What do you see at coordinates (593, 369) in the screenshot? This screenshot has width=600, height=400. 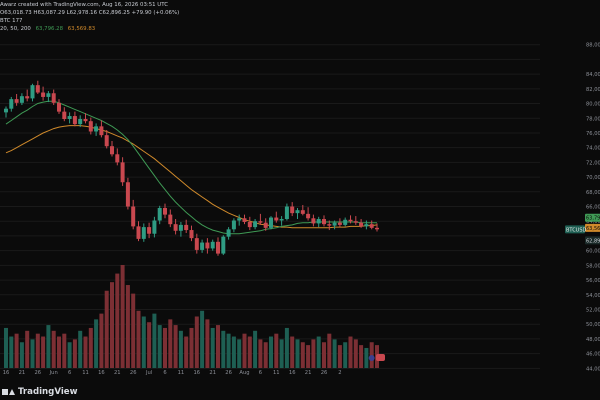 I see `price-tick-label: 44,000` at bounding box center [593, 369].